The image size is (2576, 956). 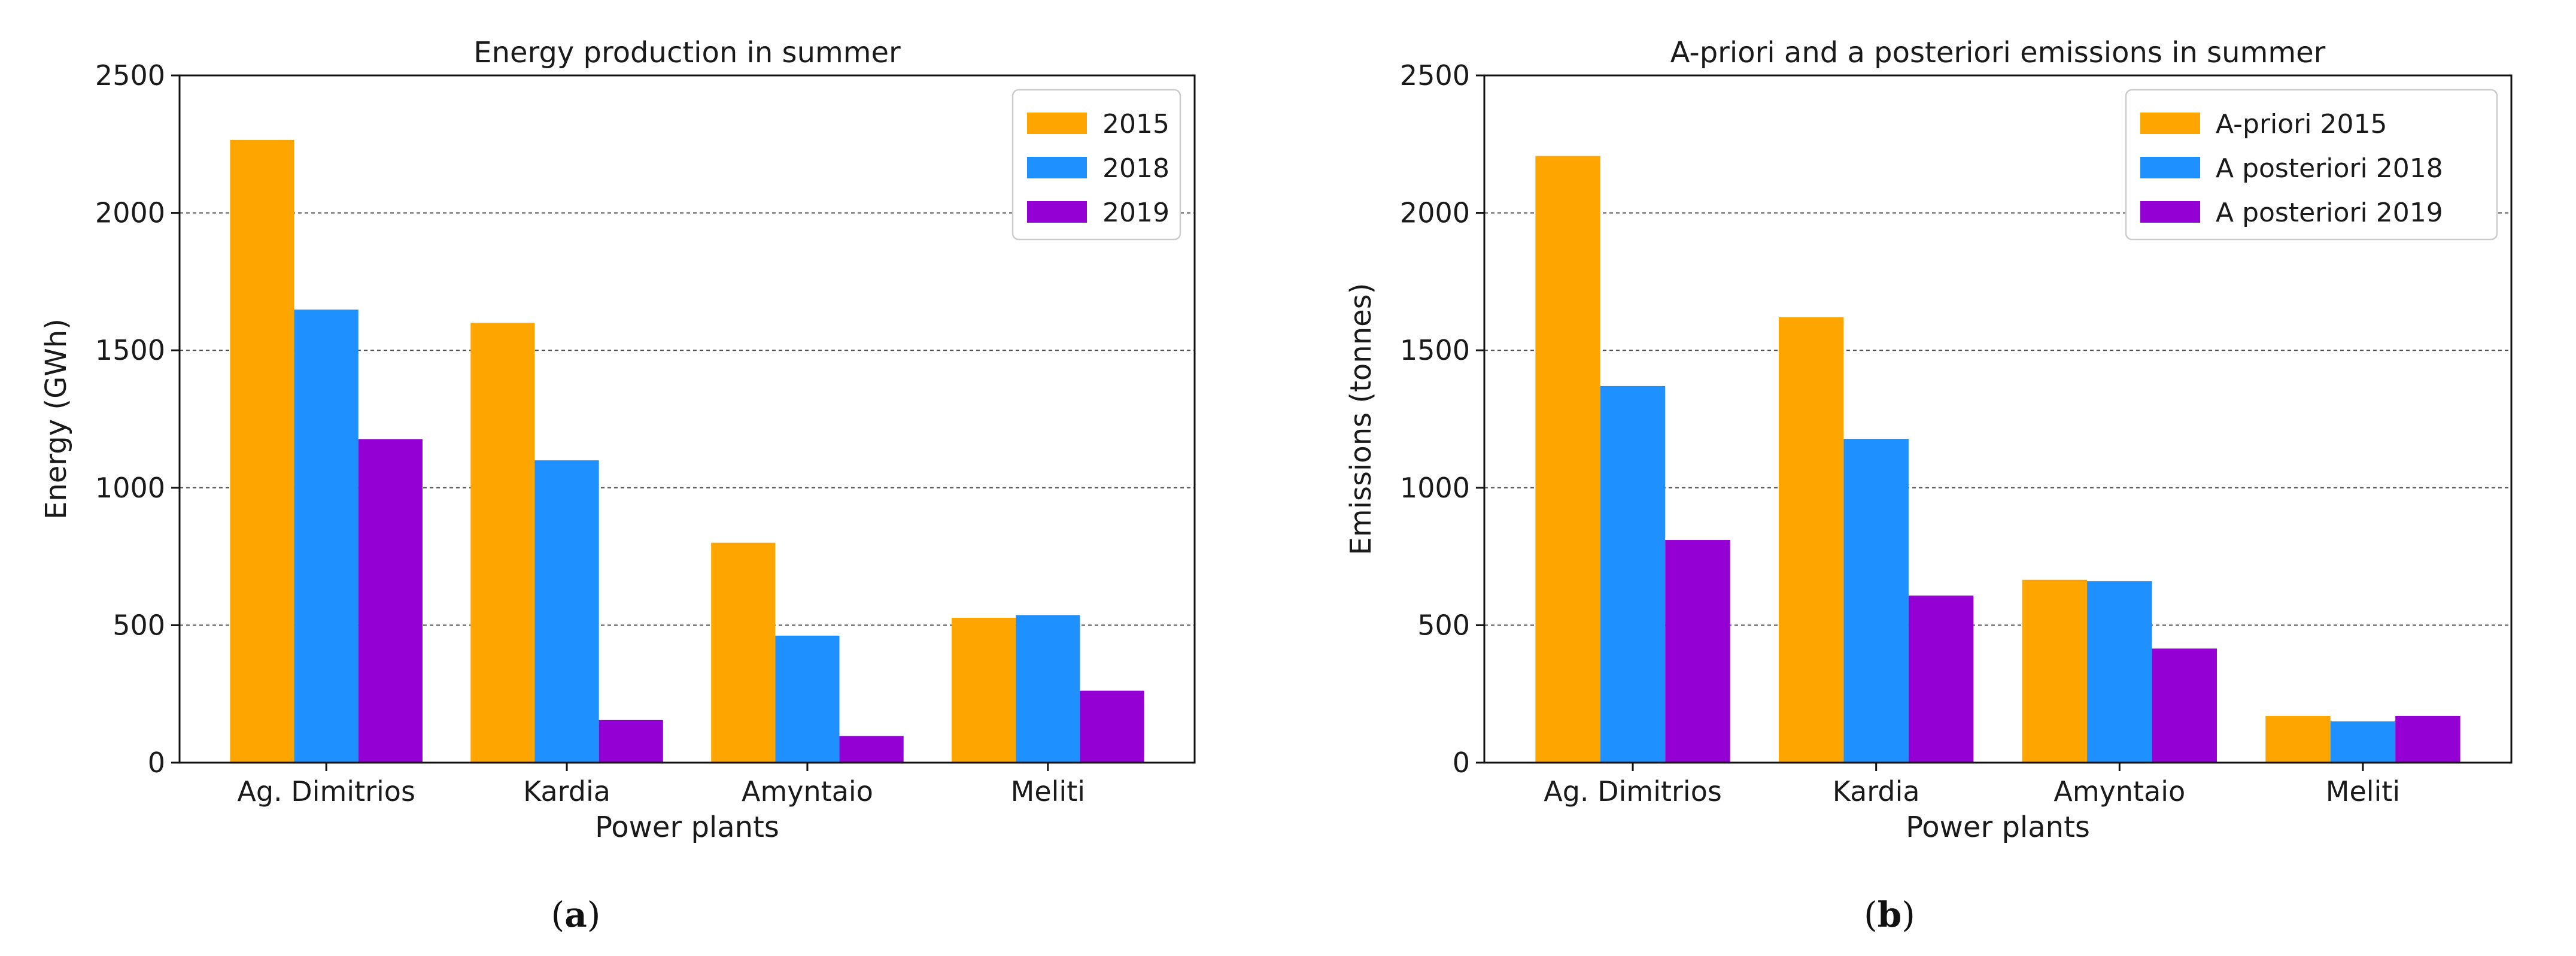 What do you see at coordinates (326, 791) in the screenshot?
I see `x-tick-label-a-0: Ag. Dimitrios` at bounding box center [326, 791].